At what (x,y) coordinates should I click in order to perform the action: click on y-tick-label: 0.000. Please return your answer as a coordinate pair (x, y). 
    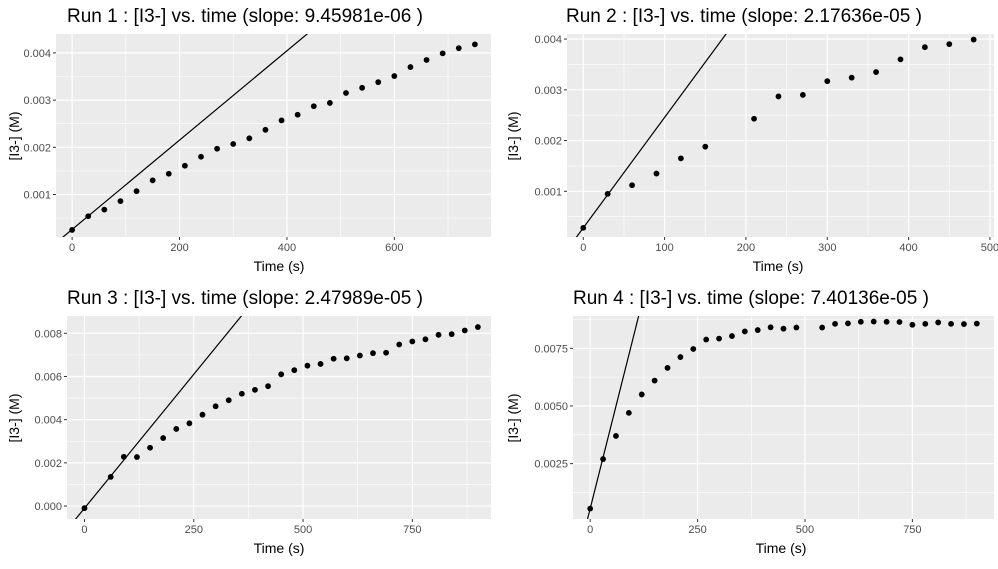
    Looking at the image, I should click on (48, 507).